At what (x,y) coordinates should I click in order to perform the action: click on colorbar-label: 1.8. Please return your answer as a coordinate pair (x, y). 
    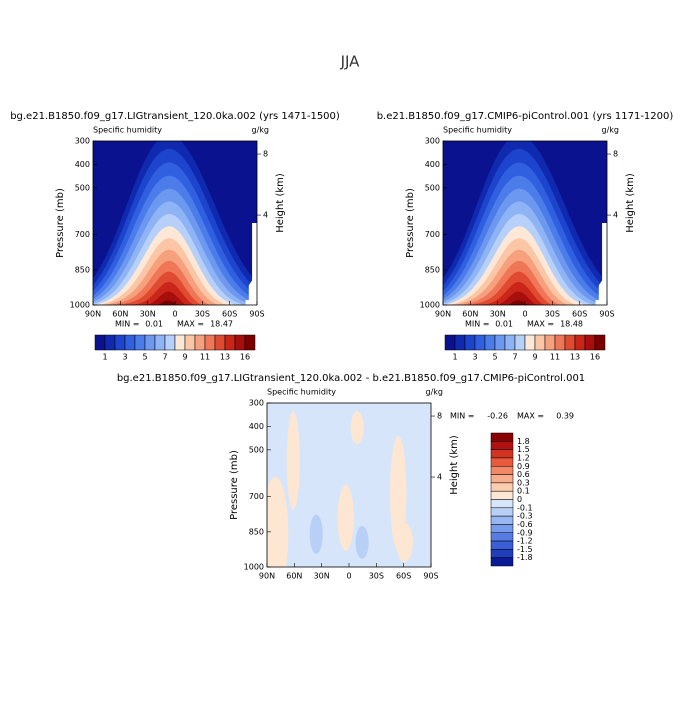
    Looking at the image, I should click on (523, 441).